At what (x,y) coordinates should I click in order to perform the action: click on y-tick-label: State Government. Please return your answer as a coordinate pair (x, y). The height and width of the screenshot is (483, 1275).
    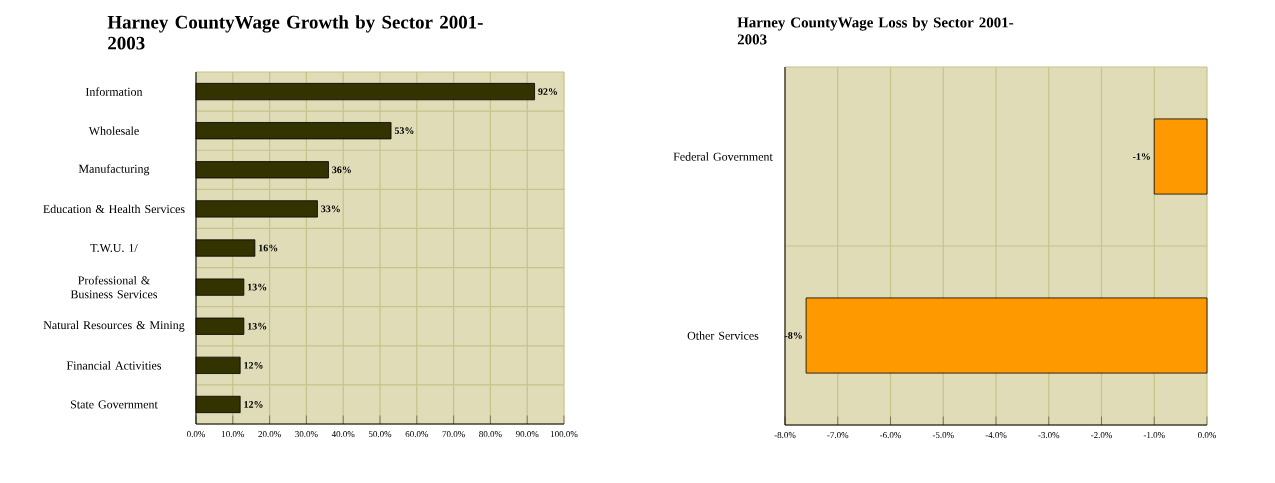
    Looking at the image, I should click on (114, 404).